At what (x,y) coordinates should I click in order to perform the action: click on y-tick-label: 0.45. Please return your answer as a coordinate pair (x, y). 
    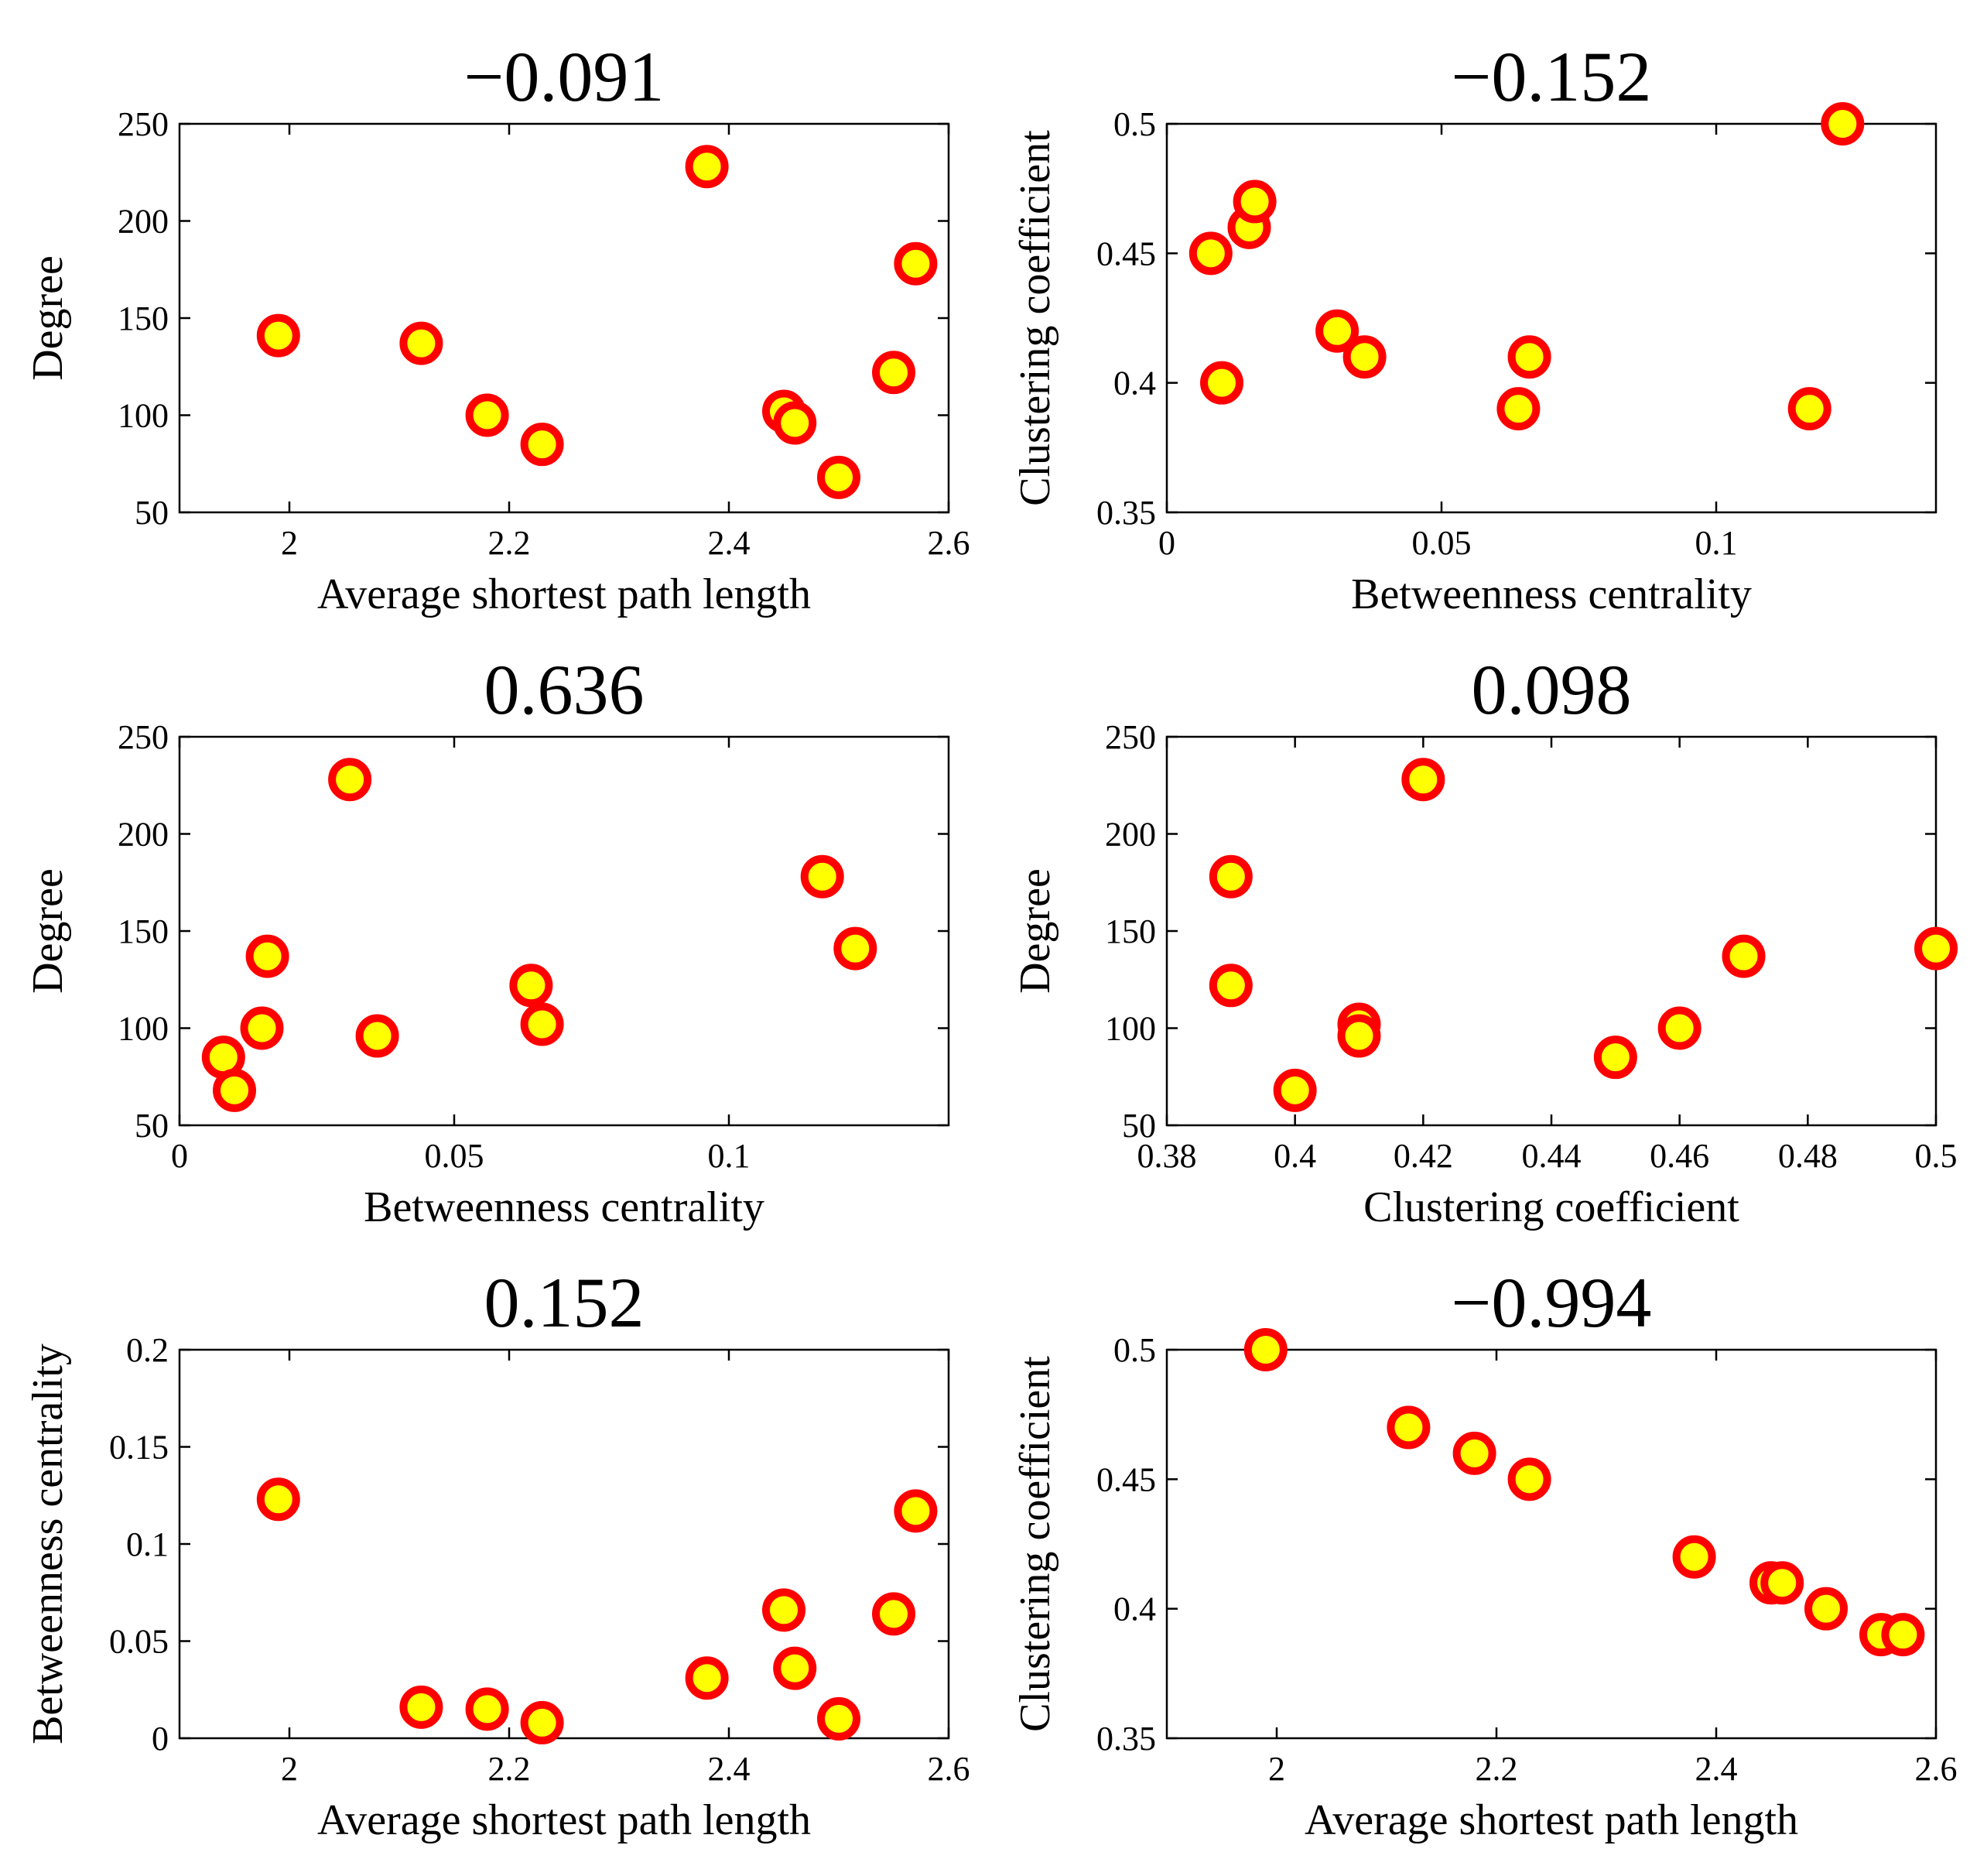
    Looking at the image, I should click on (1126, 1479).